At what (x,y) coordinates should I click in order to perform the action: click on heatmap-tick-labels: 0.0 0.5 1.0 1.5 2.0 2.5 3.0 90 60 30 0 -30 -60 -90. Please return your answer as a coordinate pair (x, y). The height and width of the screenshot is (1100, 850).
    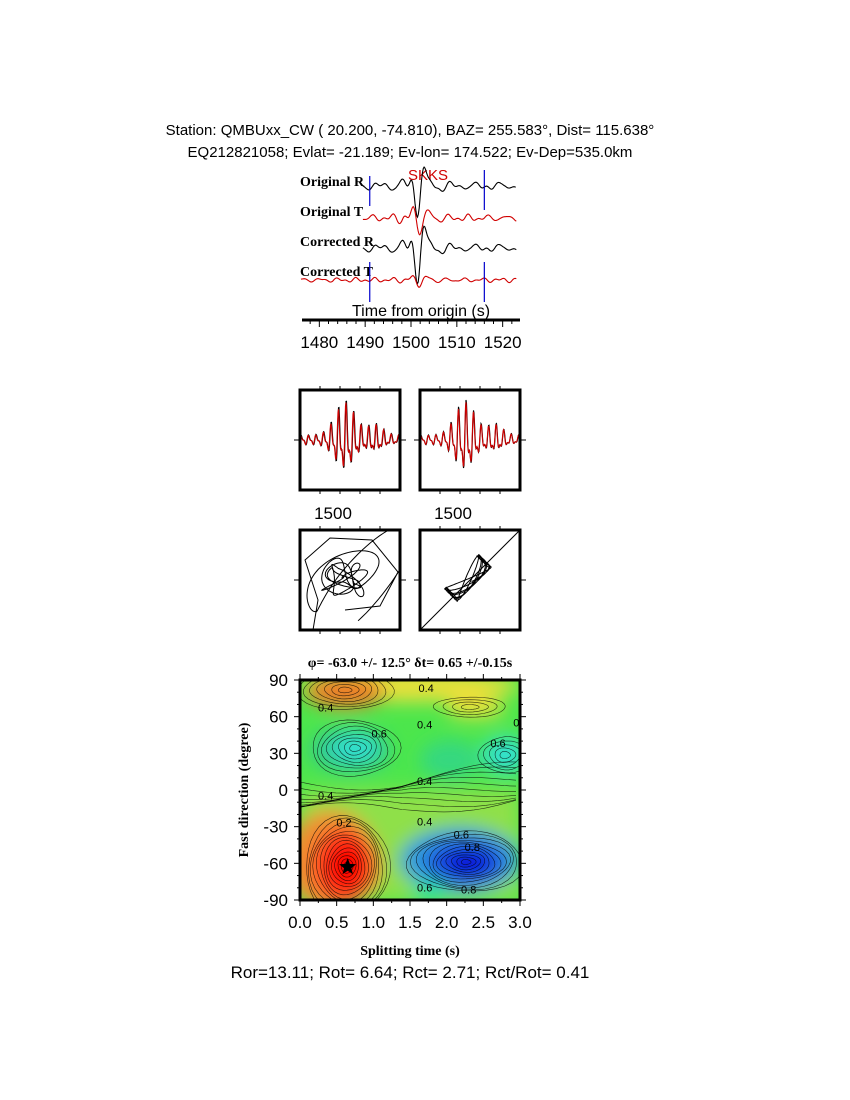
    Looking at the image, I should click on (397, 801).